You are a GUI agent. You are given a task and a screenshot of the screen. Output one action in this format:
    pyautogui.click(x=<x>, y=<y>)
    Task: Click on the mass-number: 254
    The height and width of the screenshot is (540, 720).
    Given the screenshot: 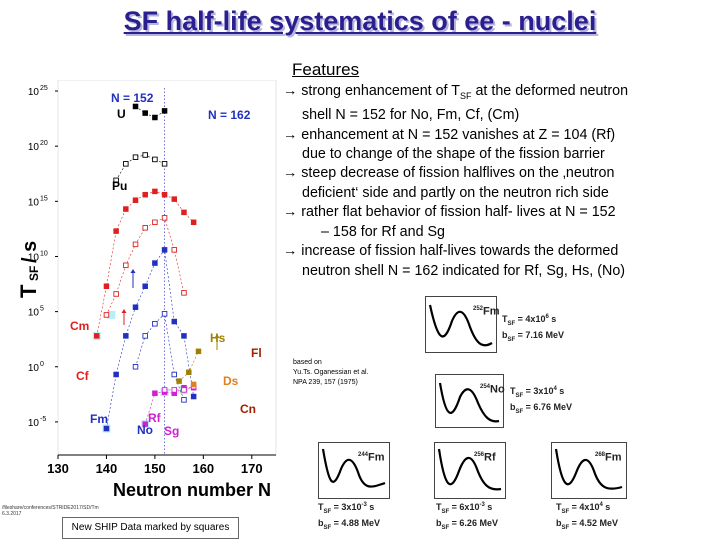 What is the action you would take?
    pyautogui.click(x=485, y=387)
    